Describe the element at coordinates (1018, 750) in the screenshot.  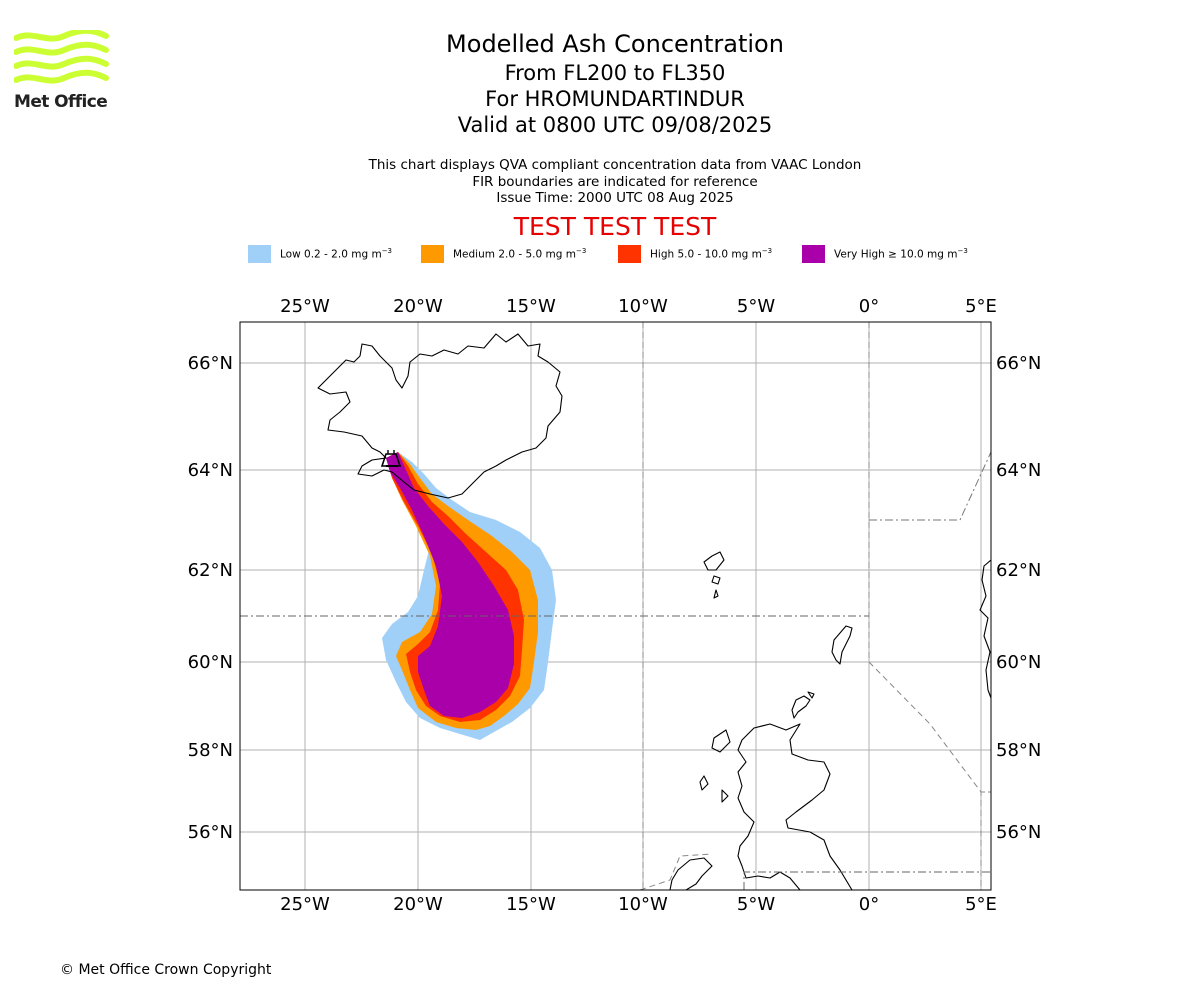
I see `lat-tick-right: 58°N` at that location.